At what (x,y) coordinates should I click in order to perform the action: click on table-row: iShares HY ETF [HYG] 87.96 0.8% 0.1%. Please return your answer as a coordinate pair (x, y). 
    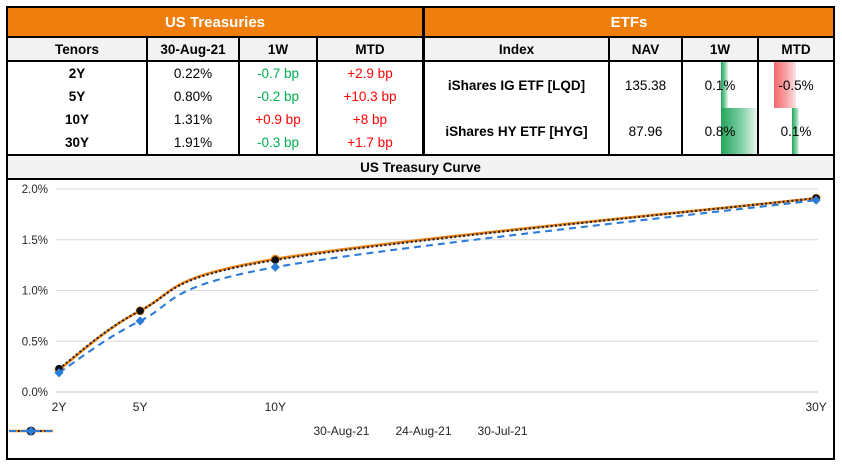
    Looking at the image, I should click on (629, 131).